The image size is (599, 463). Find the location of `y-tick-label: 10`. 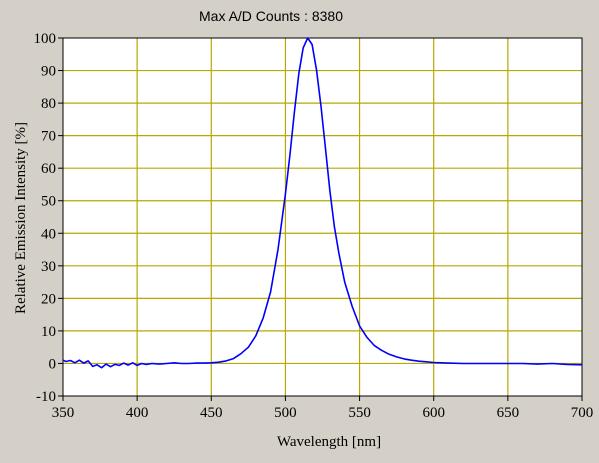

y-tick-label: 10 is located at coordinates (48, 332).